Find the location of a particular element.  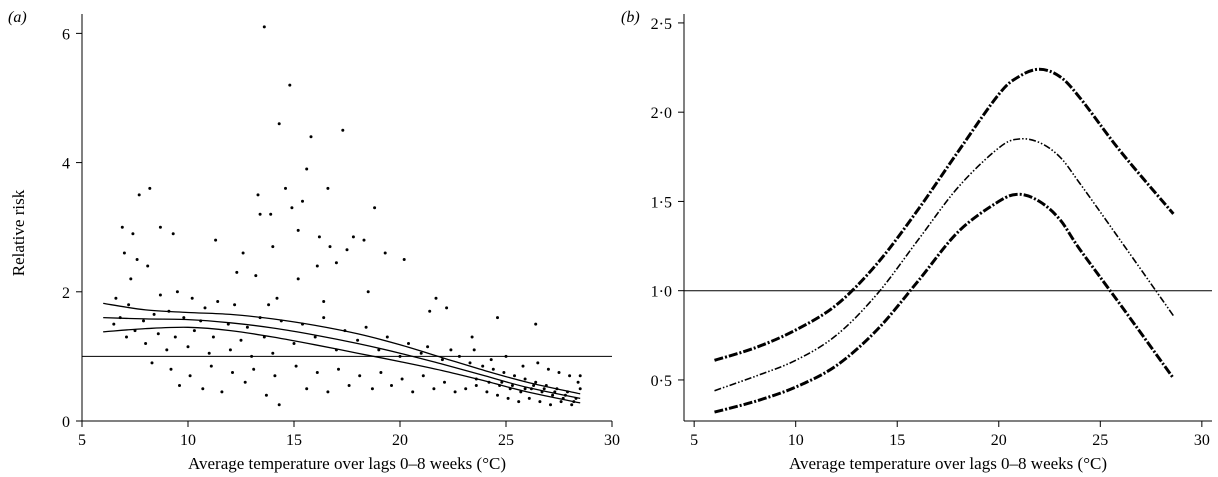

panel-b-x-tick-label: 30 is located at coordinates (1202, 440).